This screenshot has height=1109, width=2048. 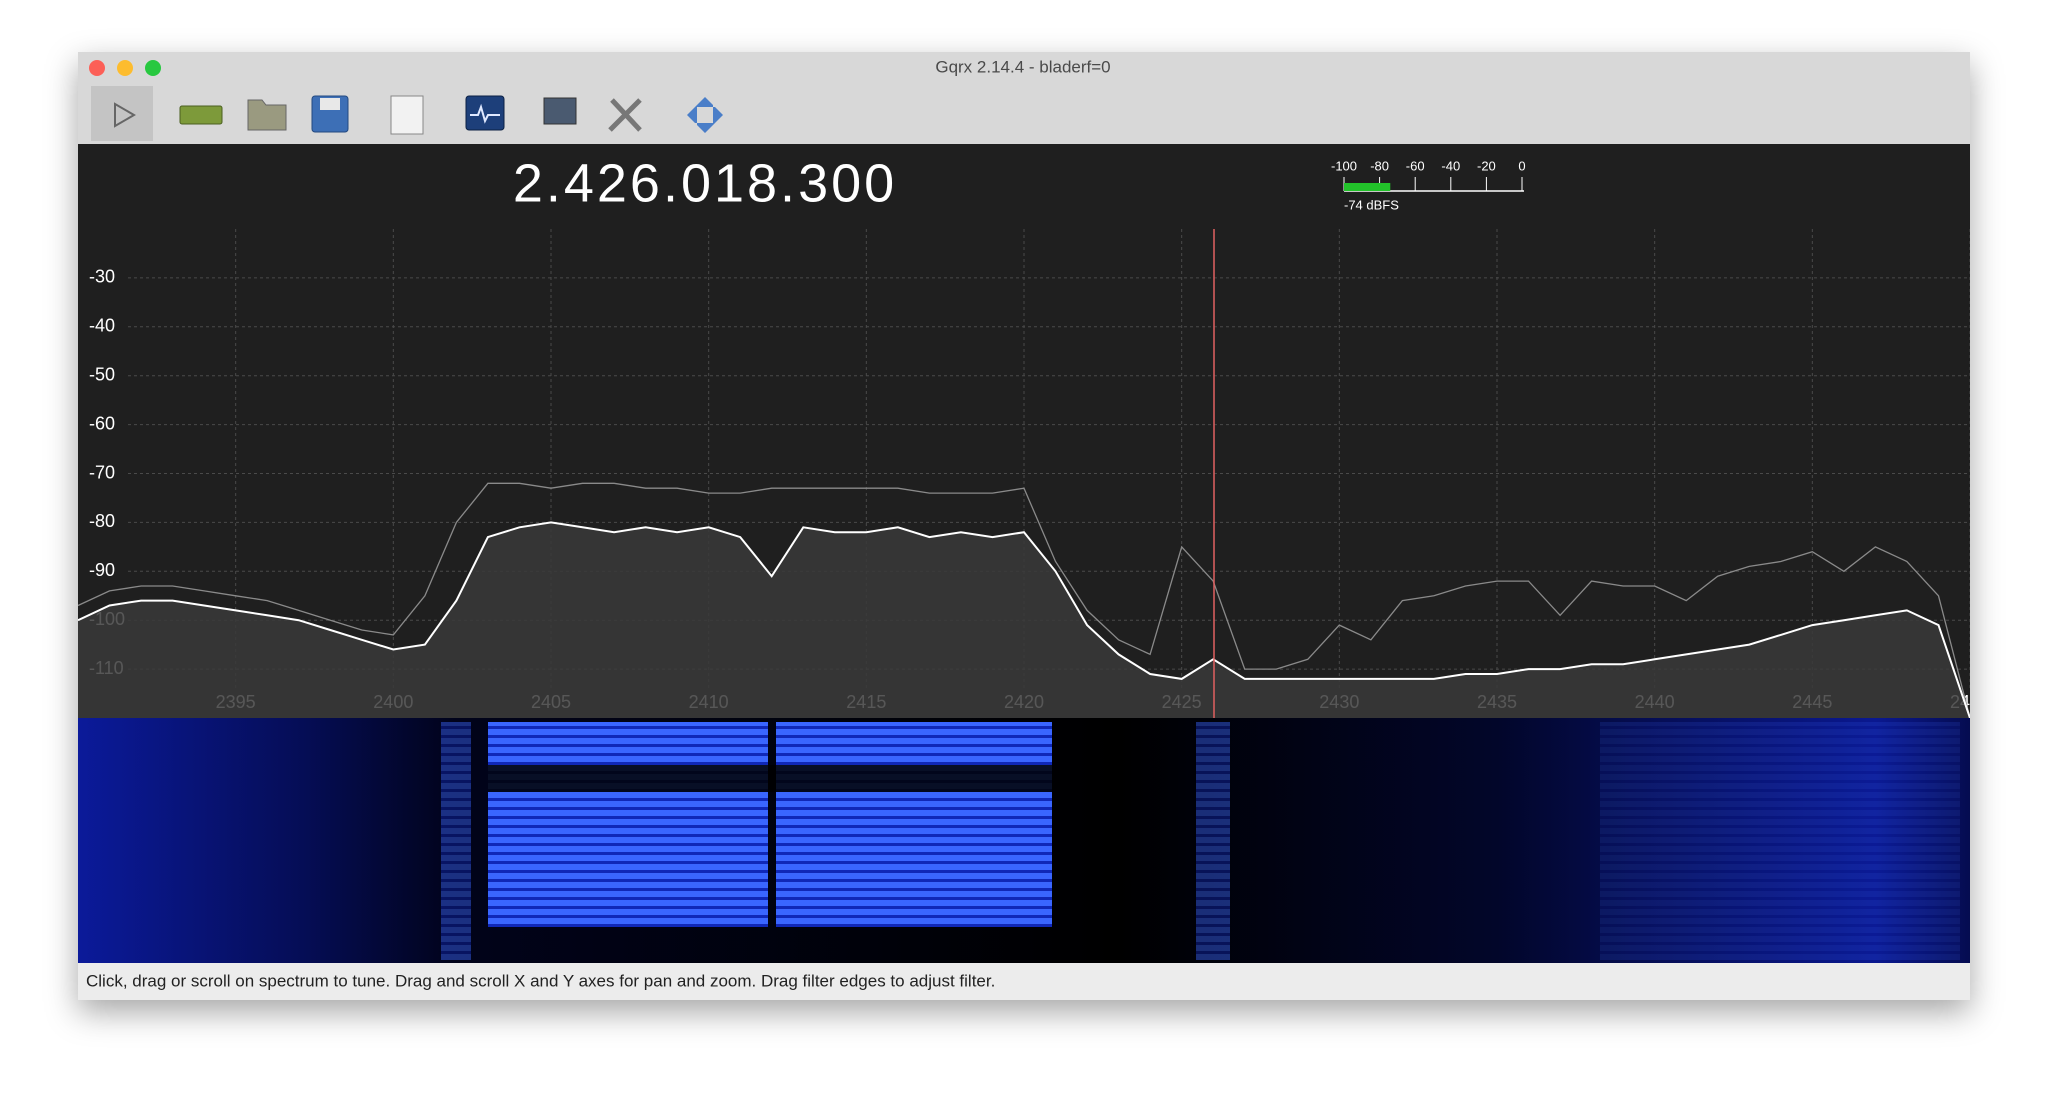 What do you see at coordinates (102, 326) in the screenshot?
I see `y-tick-label: -40` at bounding box center [102, 326].